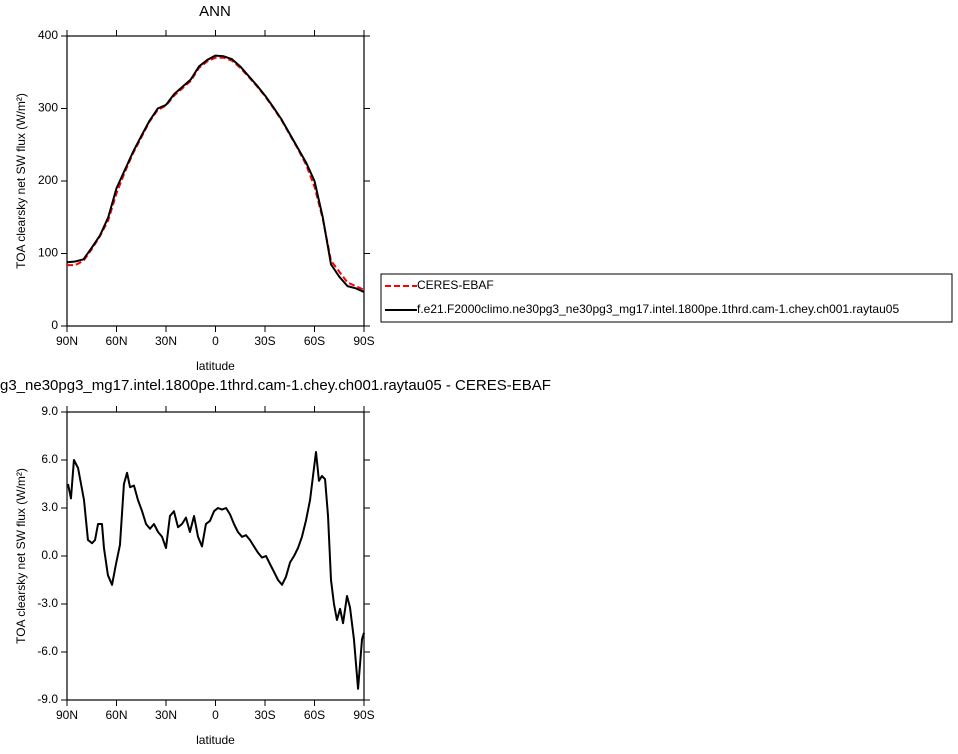  I want to click on y-tick-label: -9.0, so click(47, 699).